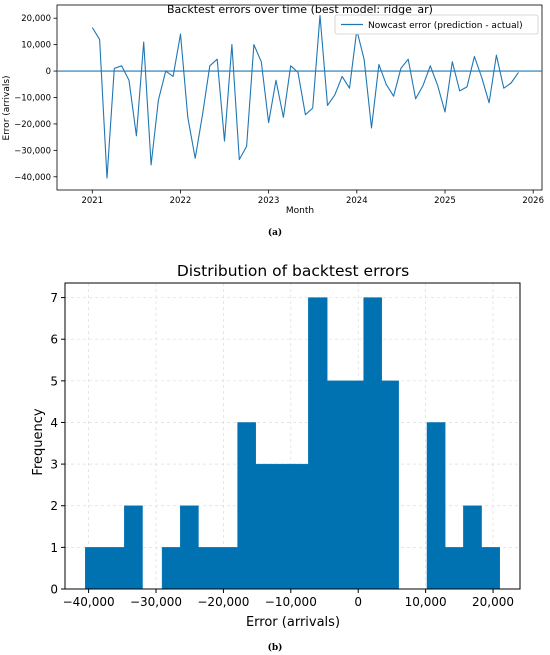 The width and height of the screenshot is (550, 655). I want to click on y-tick-label: −40,000, so click(32, 178).